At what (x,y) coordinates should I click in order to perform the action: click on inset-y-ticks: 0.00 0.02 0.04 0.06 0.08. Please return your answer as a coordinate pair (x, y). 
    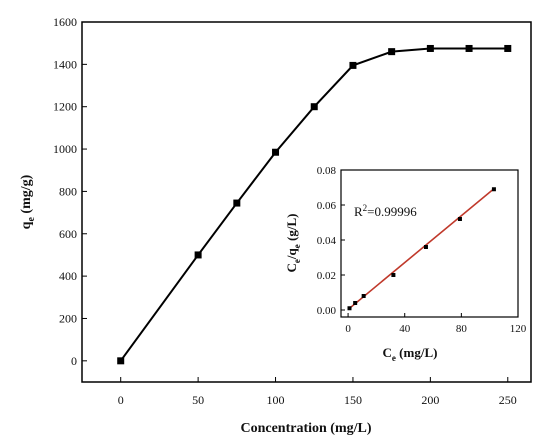
    Looking at the image, I should click on (331, 241).